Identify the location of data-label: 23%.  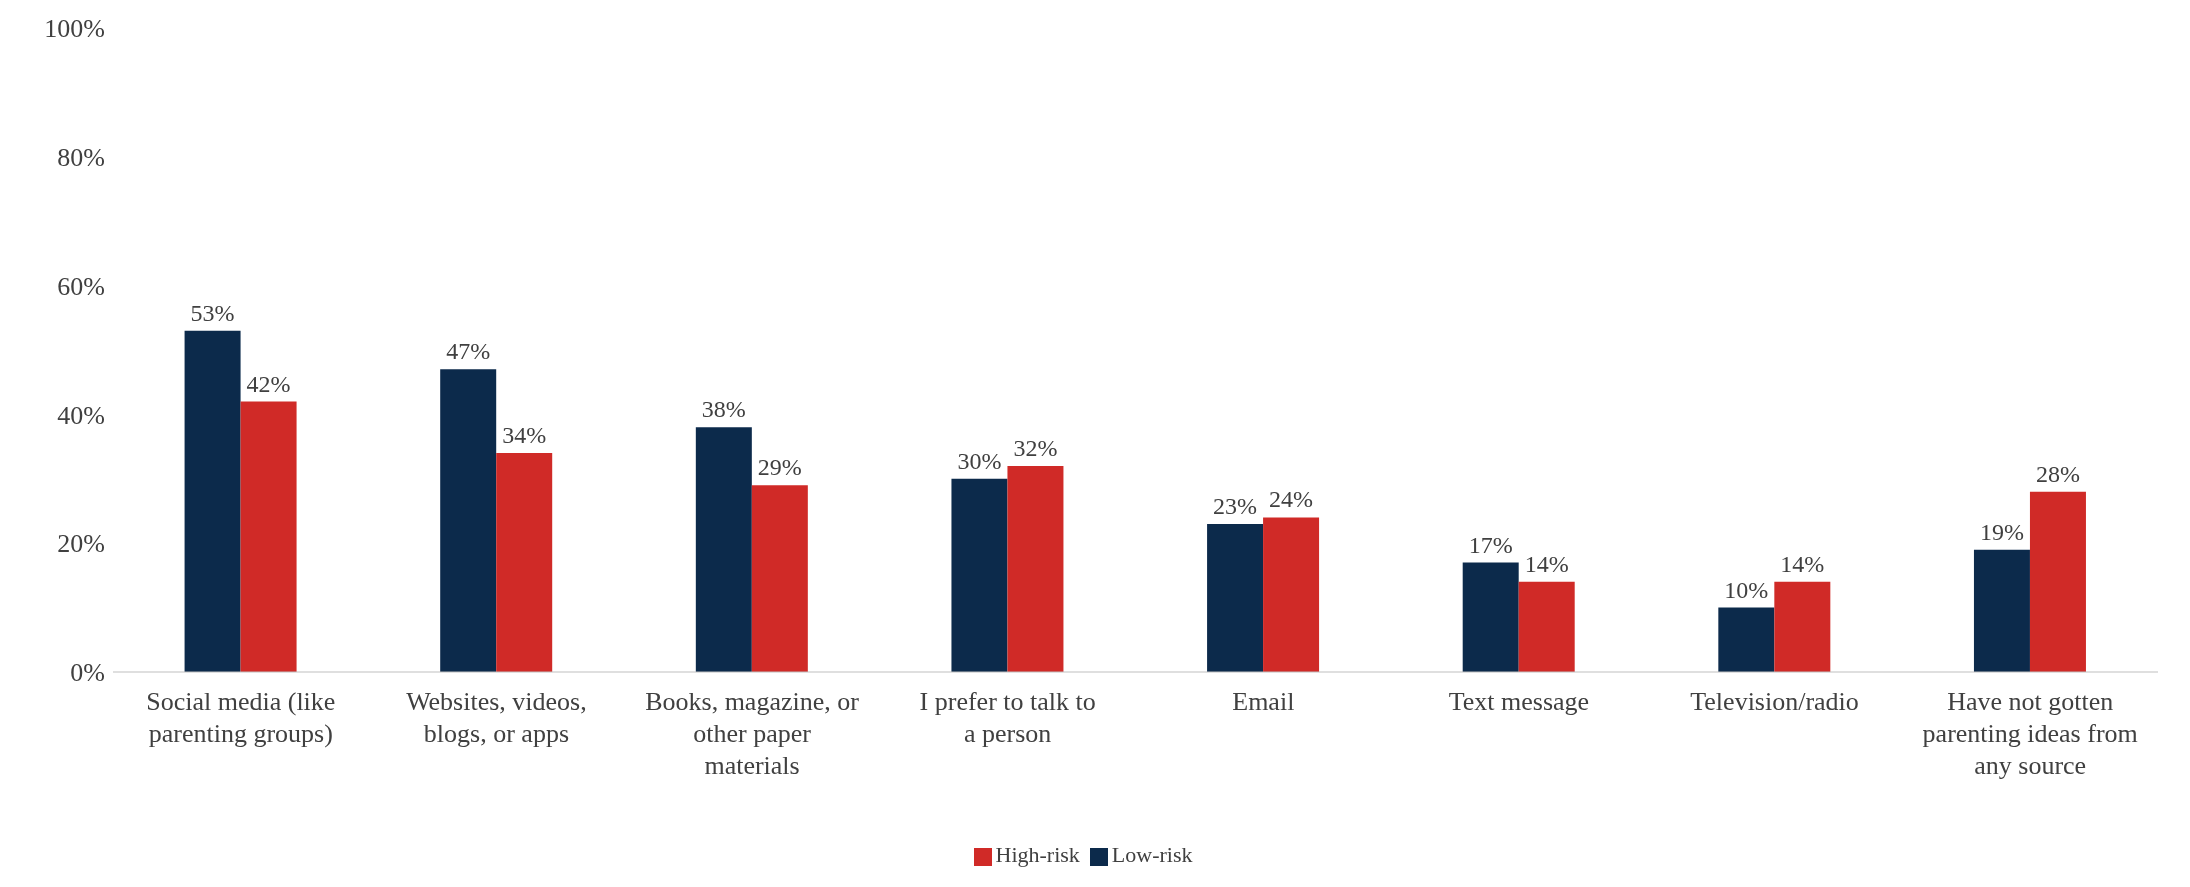
(1235, 505).